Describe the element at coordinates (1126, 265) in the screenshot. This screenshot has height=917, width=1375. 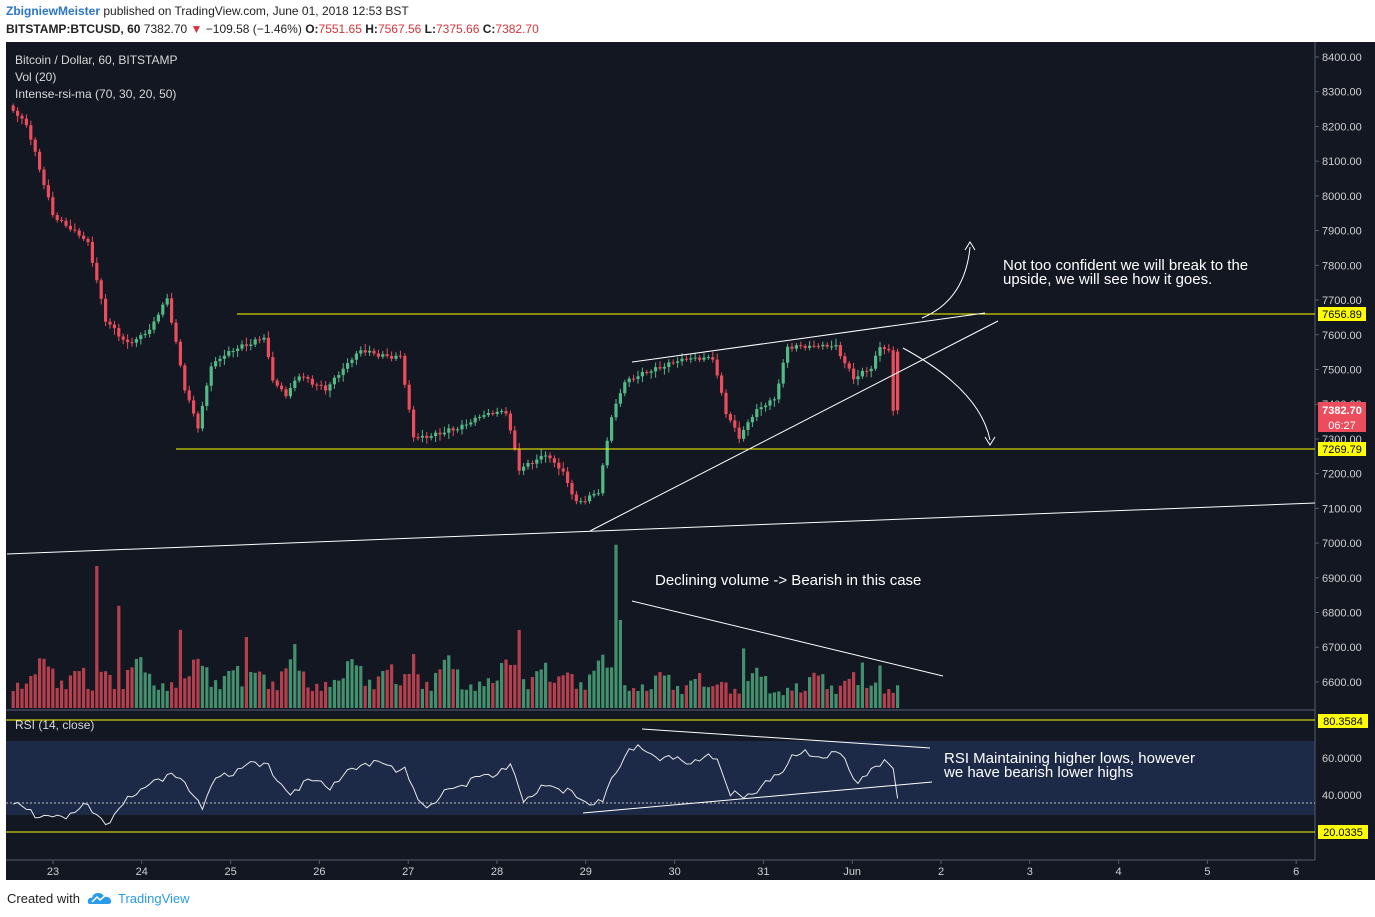
I see `annotation-top-line1: Not too confident we will break to the` at that location.